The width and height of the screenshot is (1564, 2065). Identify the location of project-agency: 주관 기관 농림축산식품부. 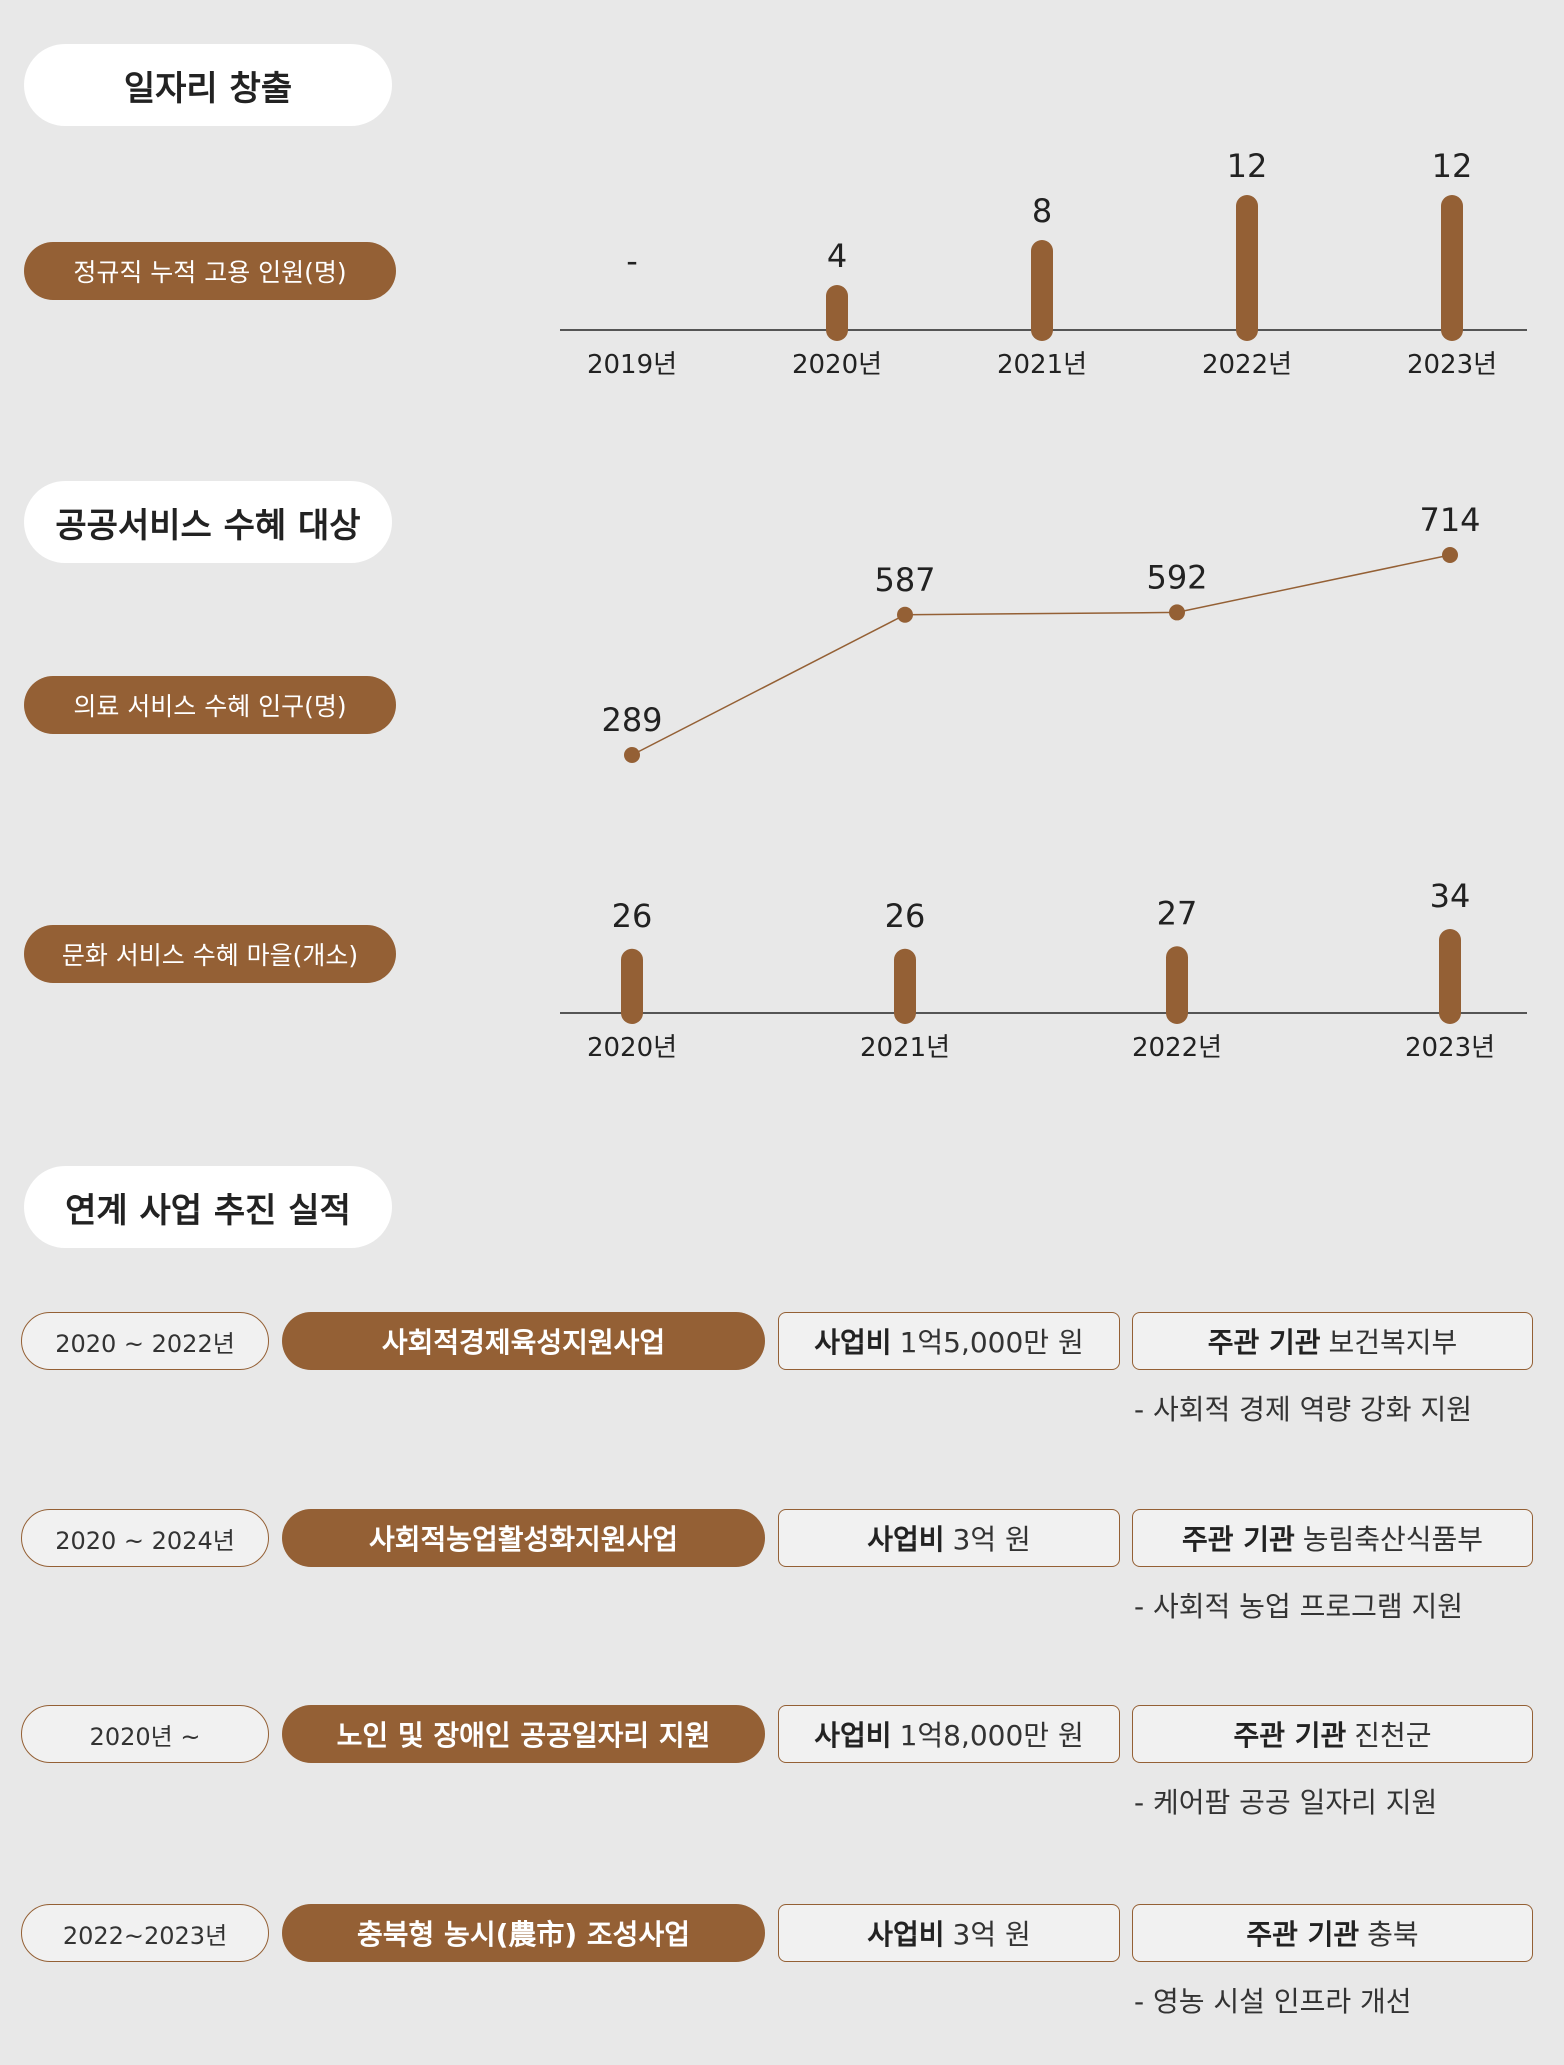
(1332, 1538).